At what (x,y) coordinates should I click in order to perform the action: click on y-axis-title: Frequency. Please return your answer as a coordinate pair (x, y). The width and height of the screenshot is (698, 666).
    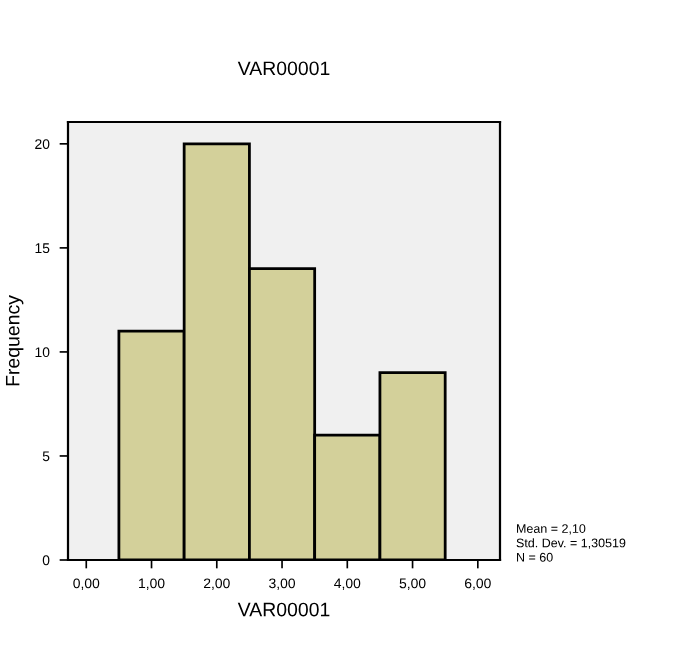
    Looking at the image, I should click on (14, 340).